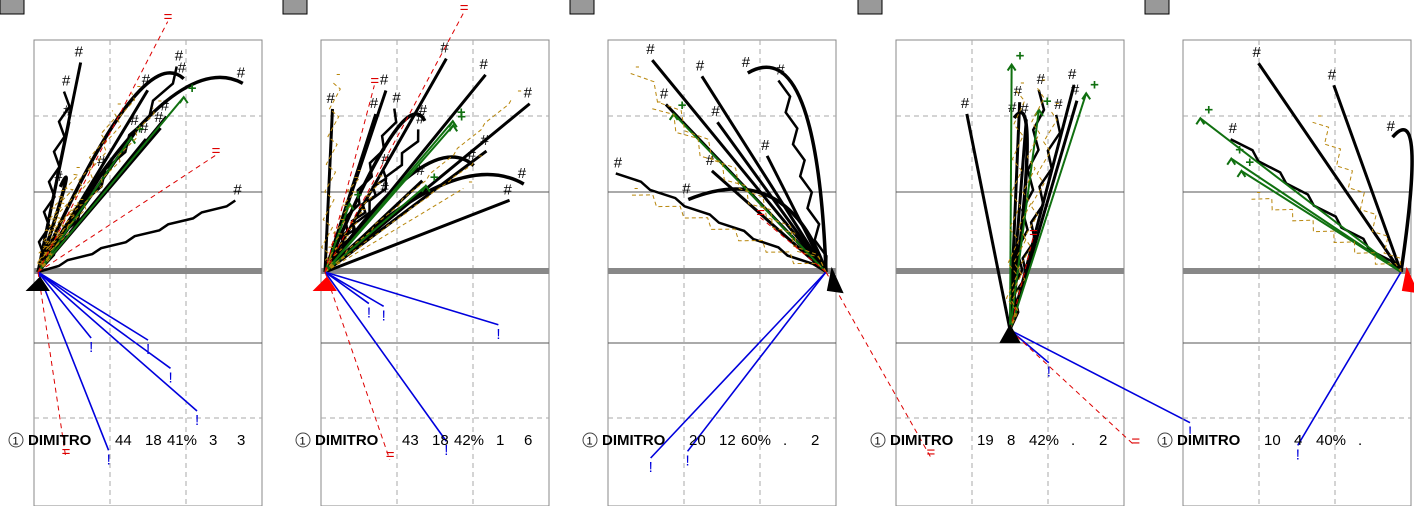  What do you see at coordinates (697, 440) in the screenshot?
I see `stat-value: 20` at bounding box center [697, 440].